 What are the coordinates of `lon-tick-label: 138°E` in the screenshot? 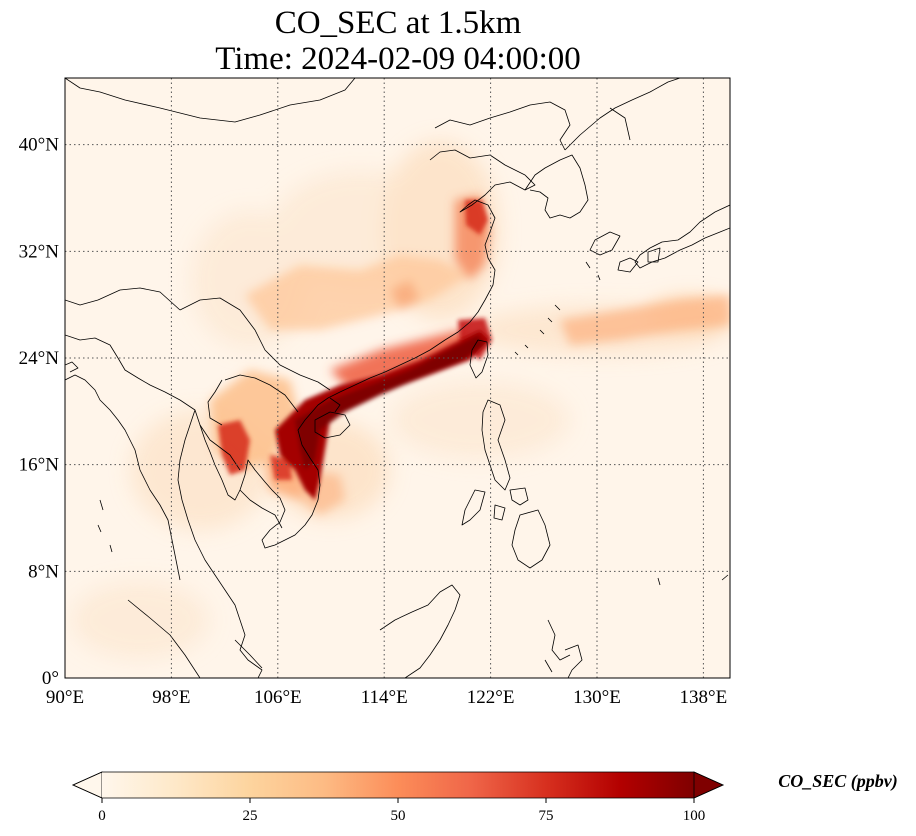 It's located at (704, 697).